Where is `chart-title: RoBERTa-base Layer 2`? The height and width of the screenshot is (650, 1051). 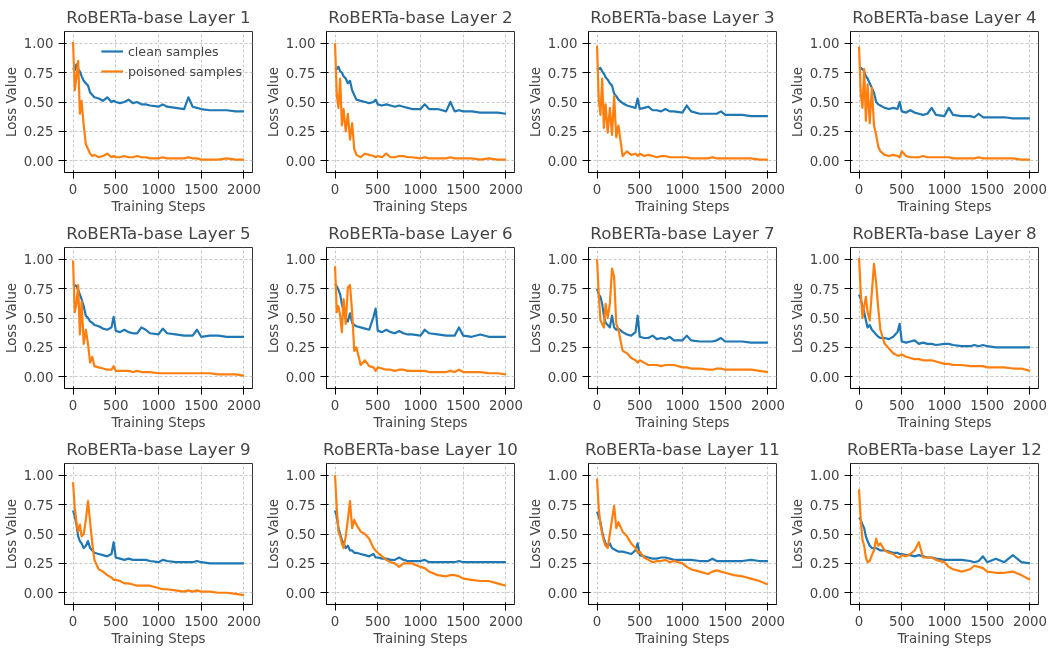 chart-title: RoBERTa-base Layer 2 is located at coordinates (420, 17).